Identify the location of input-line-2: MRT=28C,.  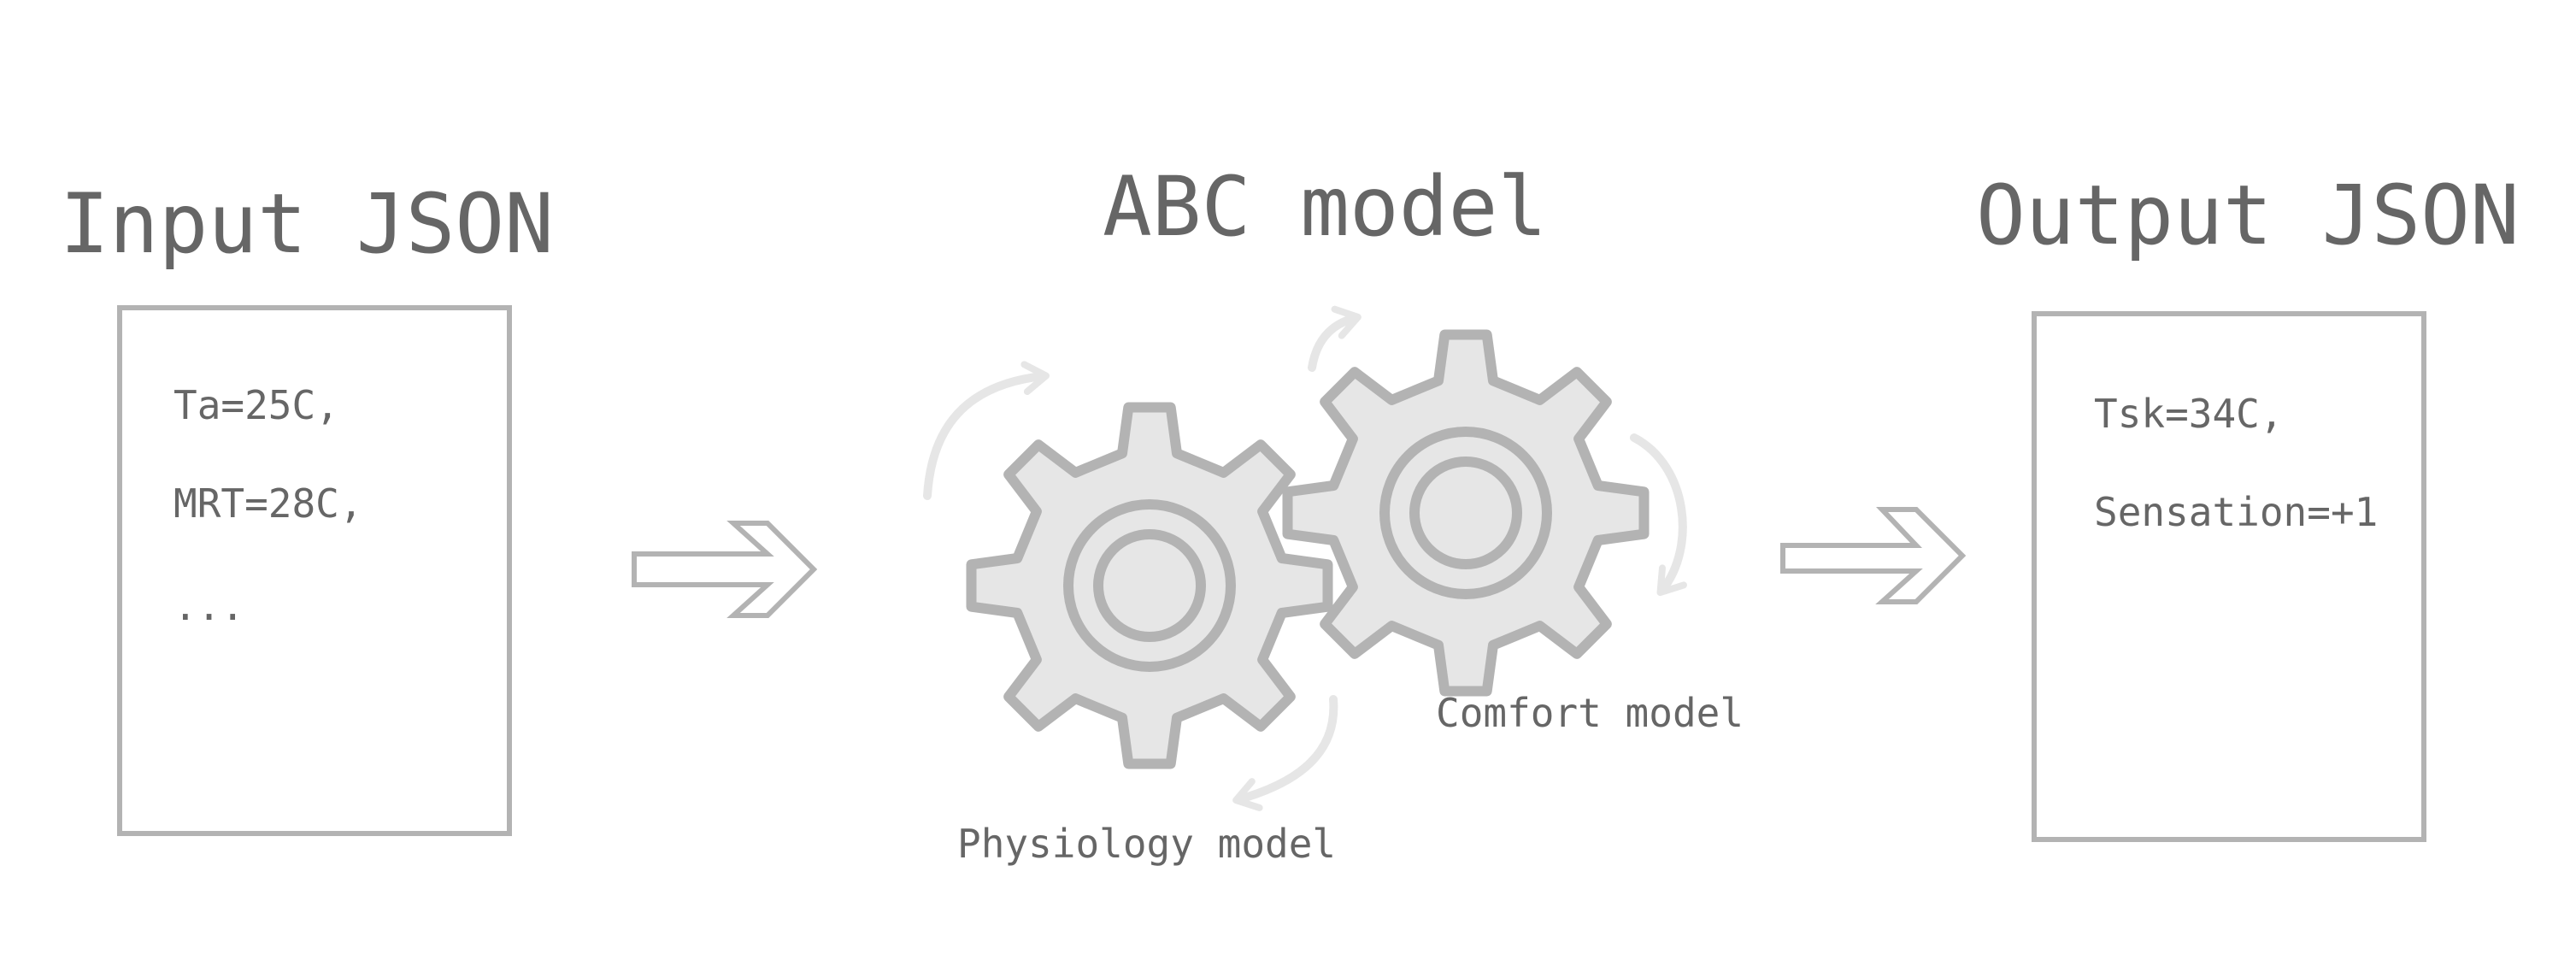
(268, 504).